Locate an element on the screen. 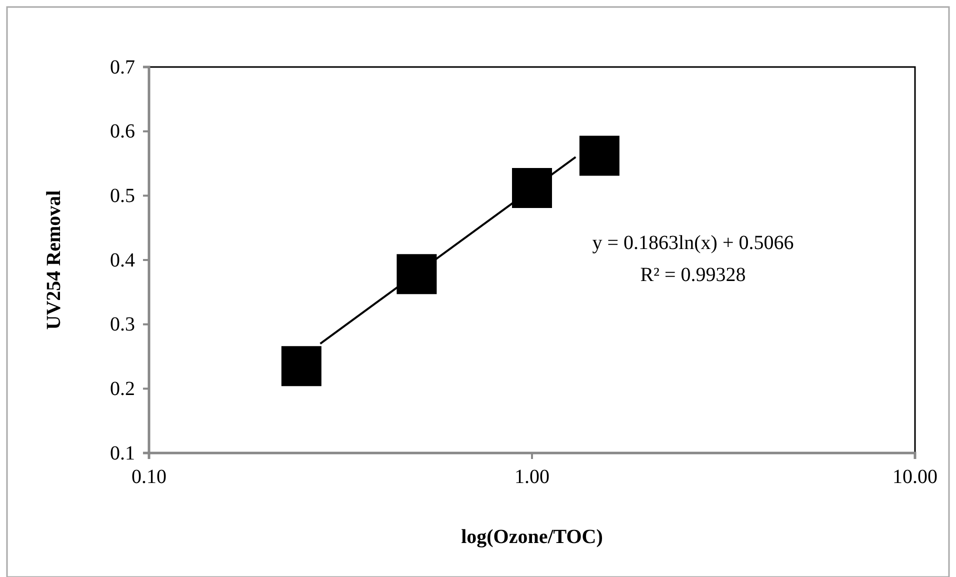 Image resolution: width=956 pixels, height=577 pixels. y-tick-label: 0.2 is located at coordinates (122, 389).